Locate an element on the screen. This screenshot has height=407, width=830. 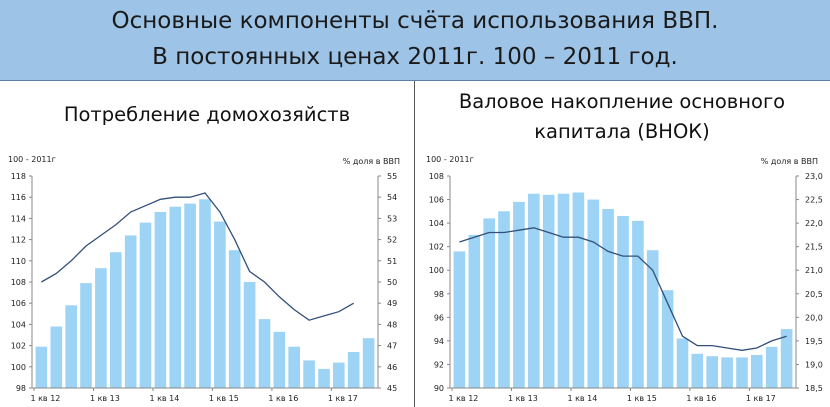
x-tick-label: 1 кв 16 is located at coordinates (701, 398).